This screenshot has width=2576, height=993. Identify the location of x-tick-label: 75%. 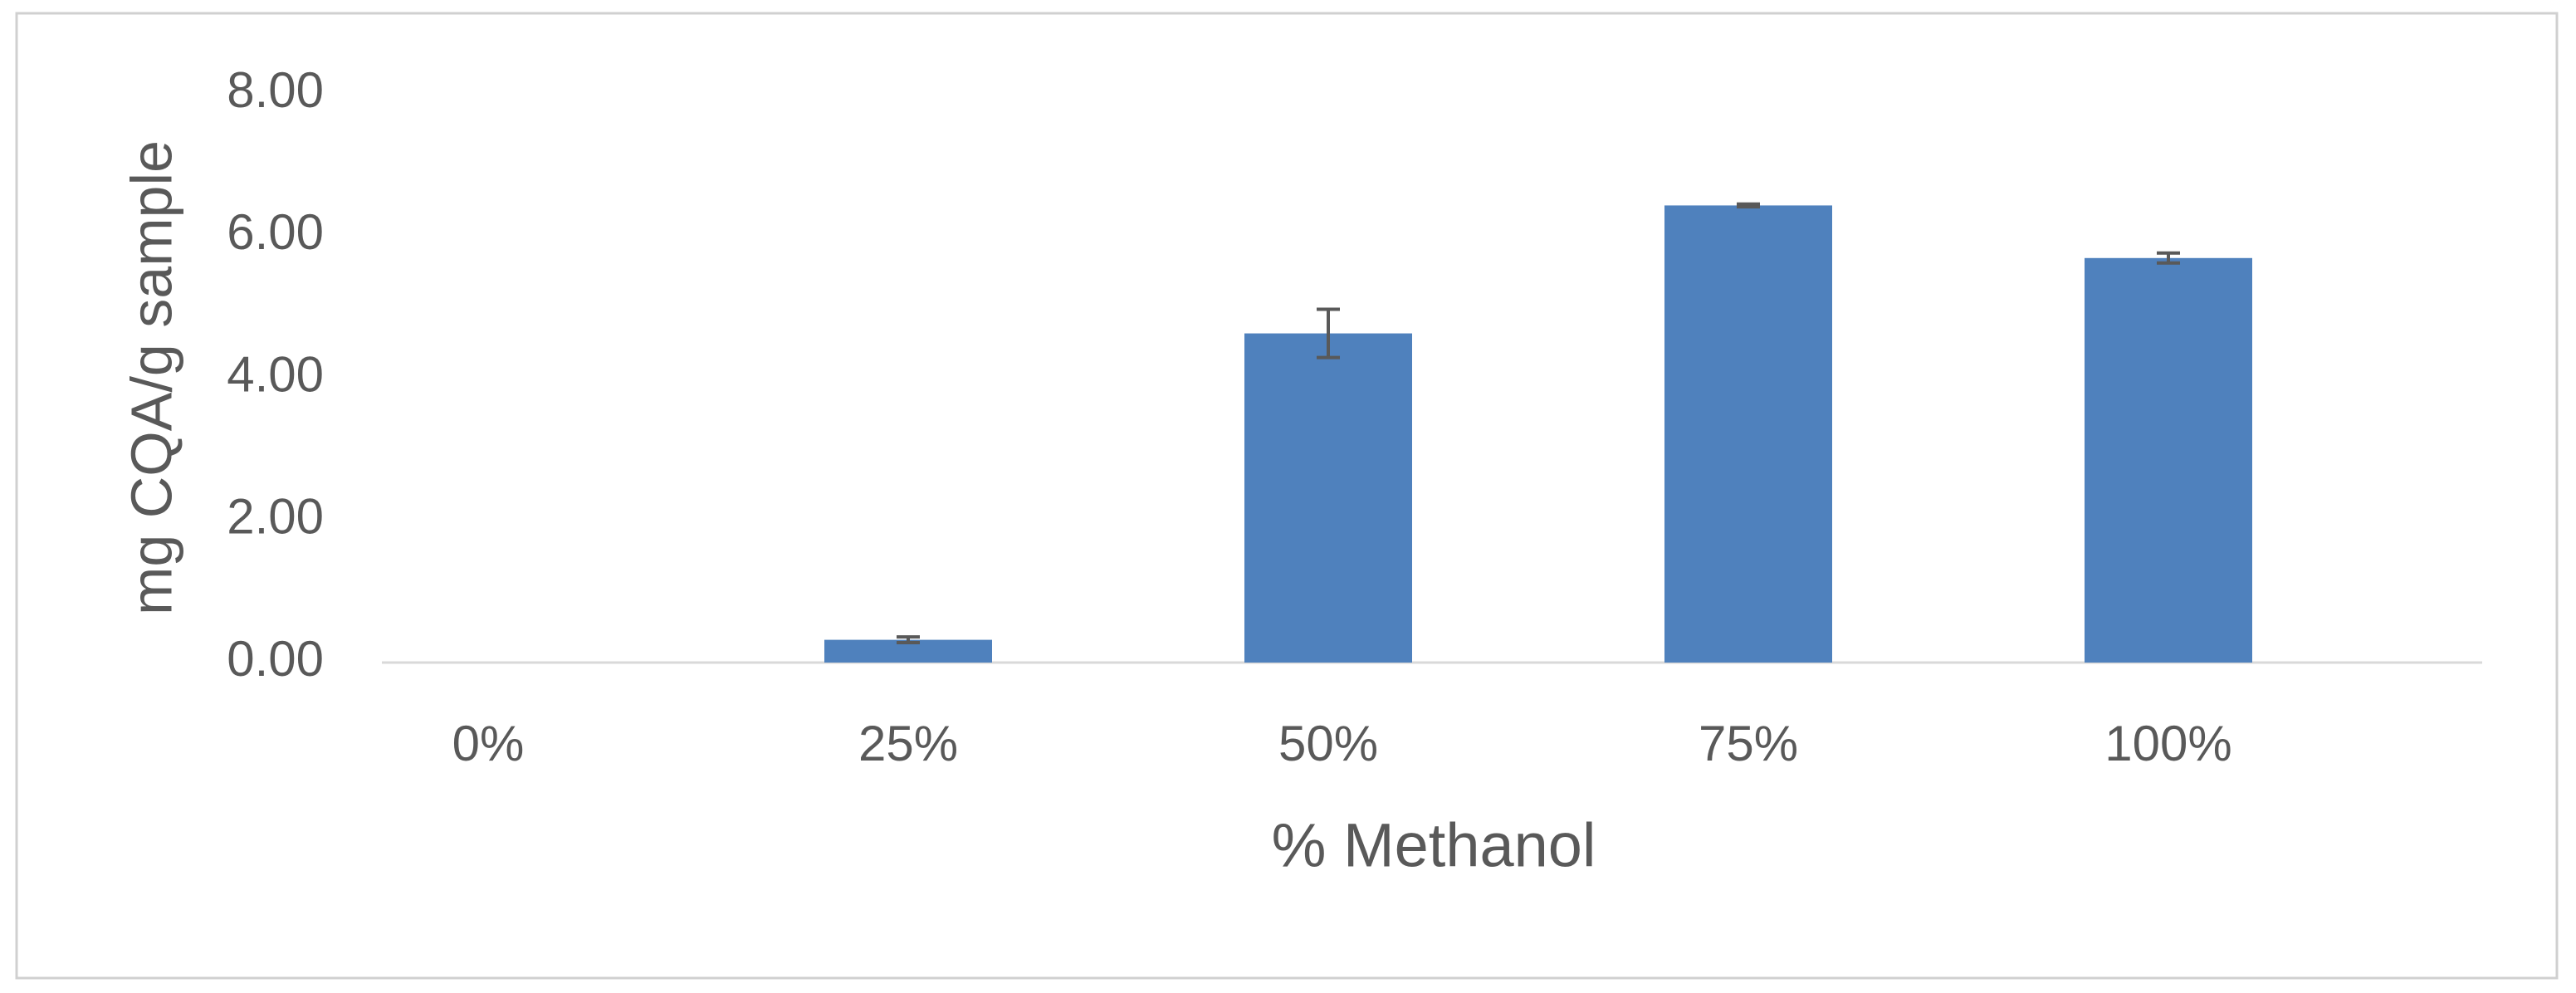
(1748, 743).